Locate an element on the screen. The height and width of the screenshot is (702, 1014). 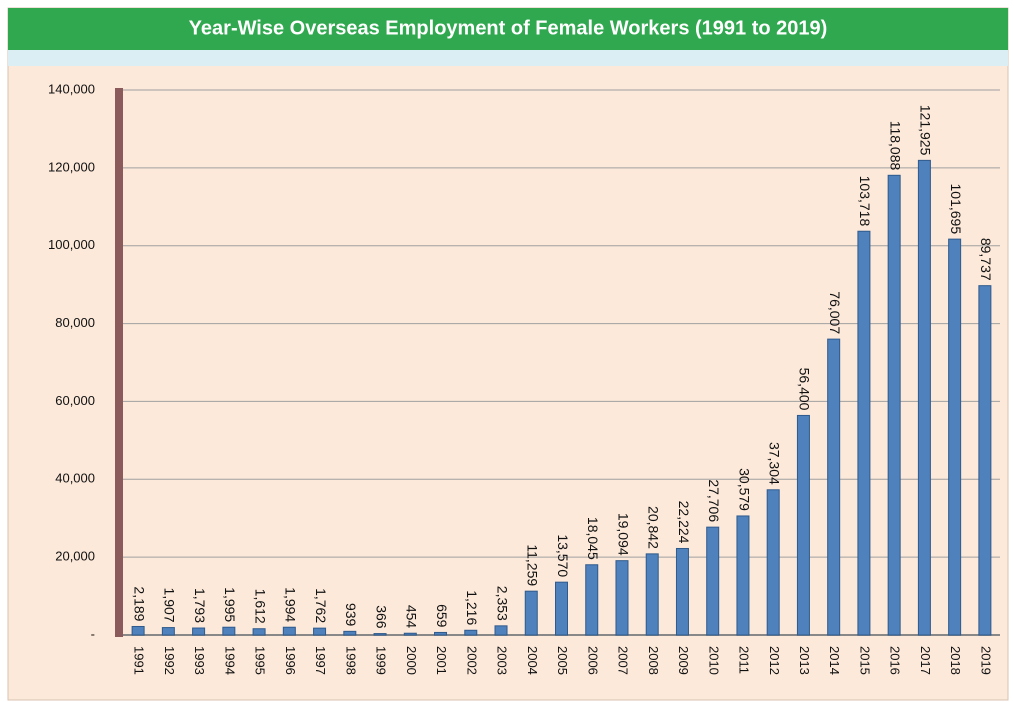
value-label: 121,925 is located at coordinates (926, 130).